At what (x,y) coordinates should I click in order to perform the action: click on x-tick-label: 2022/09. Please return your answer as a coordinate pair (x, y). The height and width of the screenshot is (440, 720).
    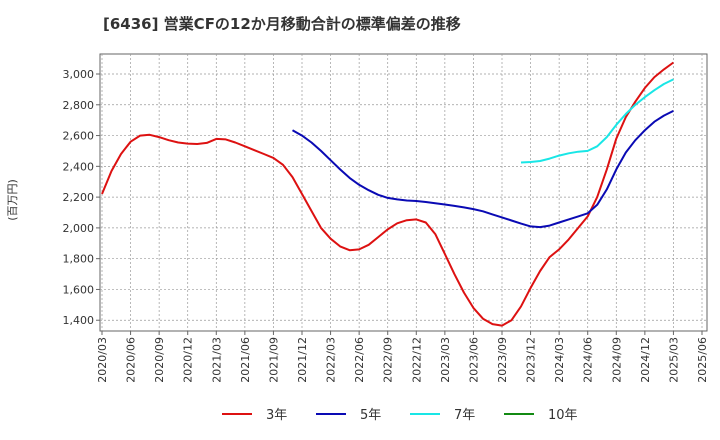
    Looking at the image, I should click on (388, 360).